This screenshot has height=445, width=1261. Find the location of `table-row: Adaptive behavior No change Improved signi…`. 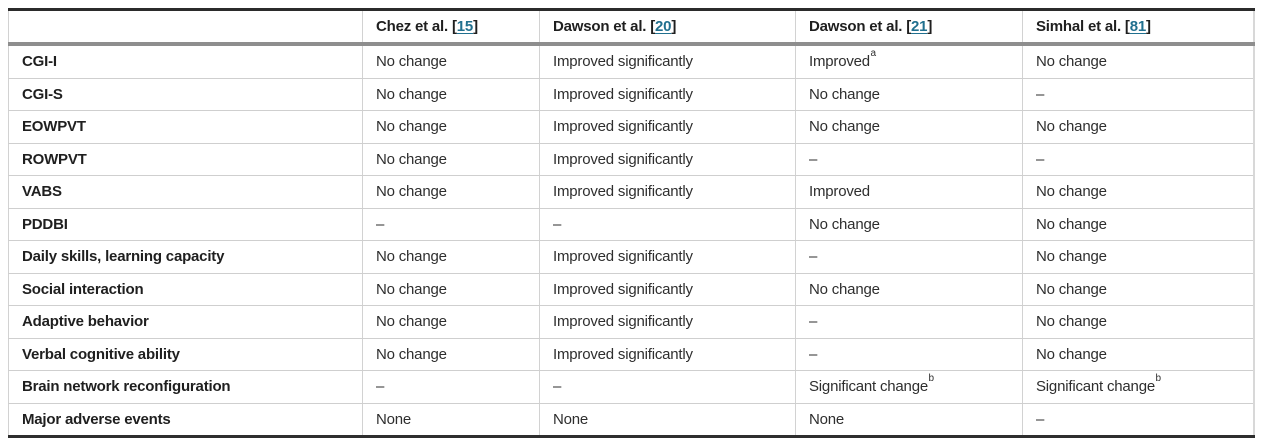

table-row: Adaptive behavior No change Improved signi… is located at coordinates (631, 322).